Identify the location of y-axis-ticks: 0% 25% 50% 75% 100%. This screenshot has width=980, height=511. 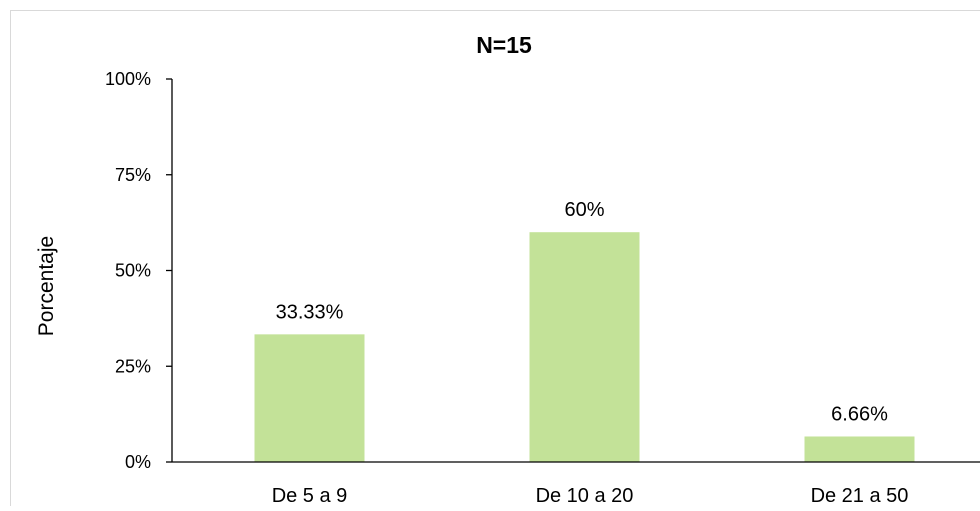
(138, 270).